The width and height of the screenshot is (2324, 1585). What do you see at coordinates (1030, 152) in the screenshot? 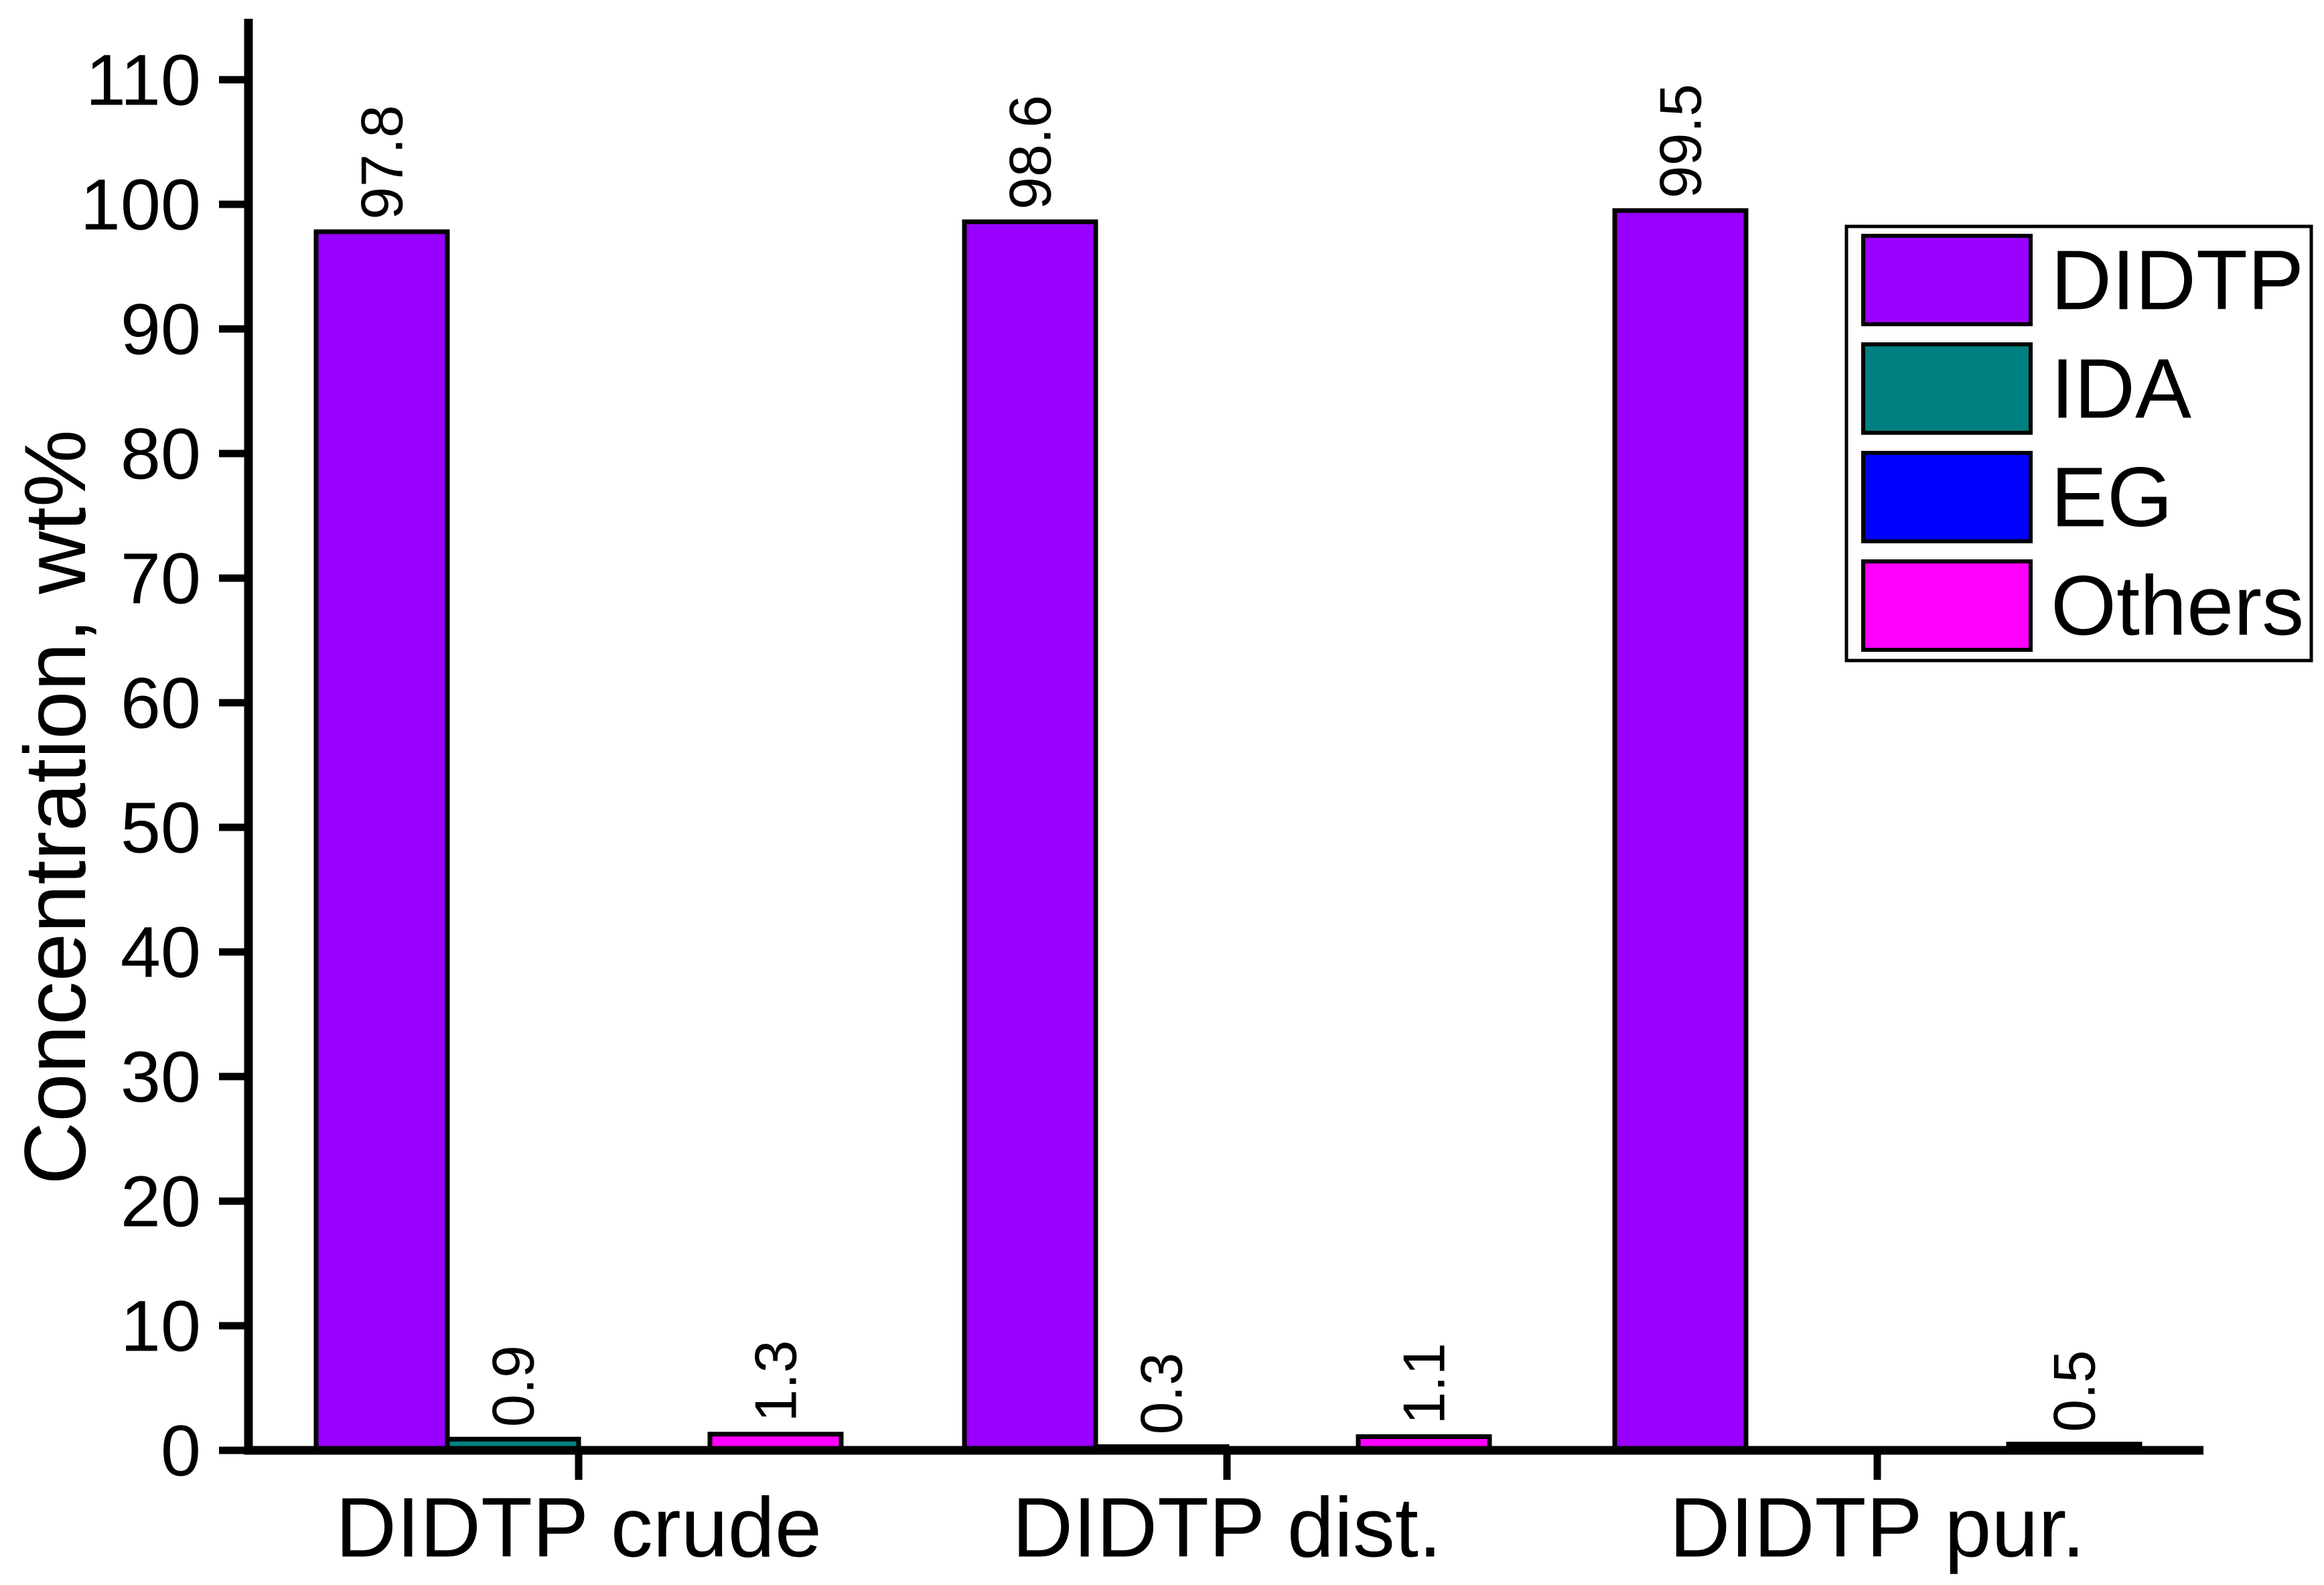
I see `bar-value-label-didtp-1: 98.6` at bounding box center [1030, 152].